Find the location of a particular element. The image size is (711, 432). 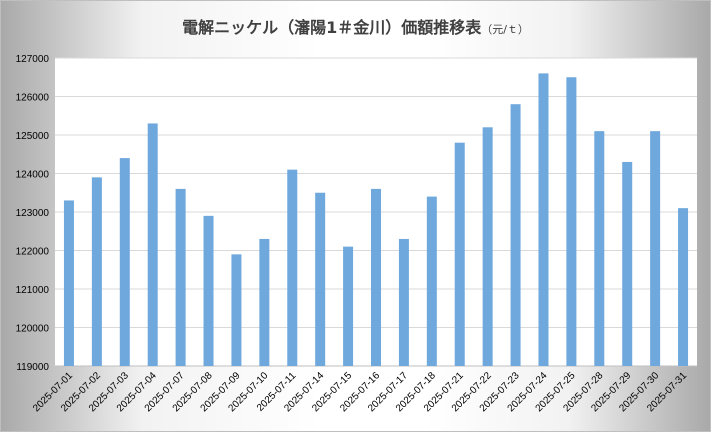

chart-title-text: 電解ニッケル（瀋陽1＃金川）価額推移表 is located at coordinates (332, 27).